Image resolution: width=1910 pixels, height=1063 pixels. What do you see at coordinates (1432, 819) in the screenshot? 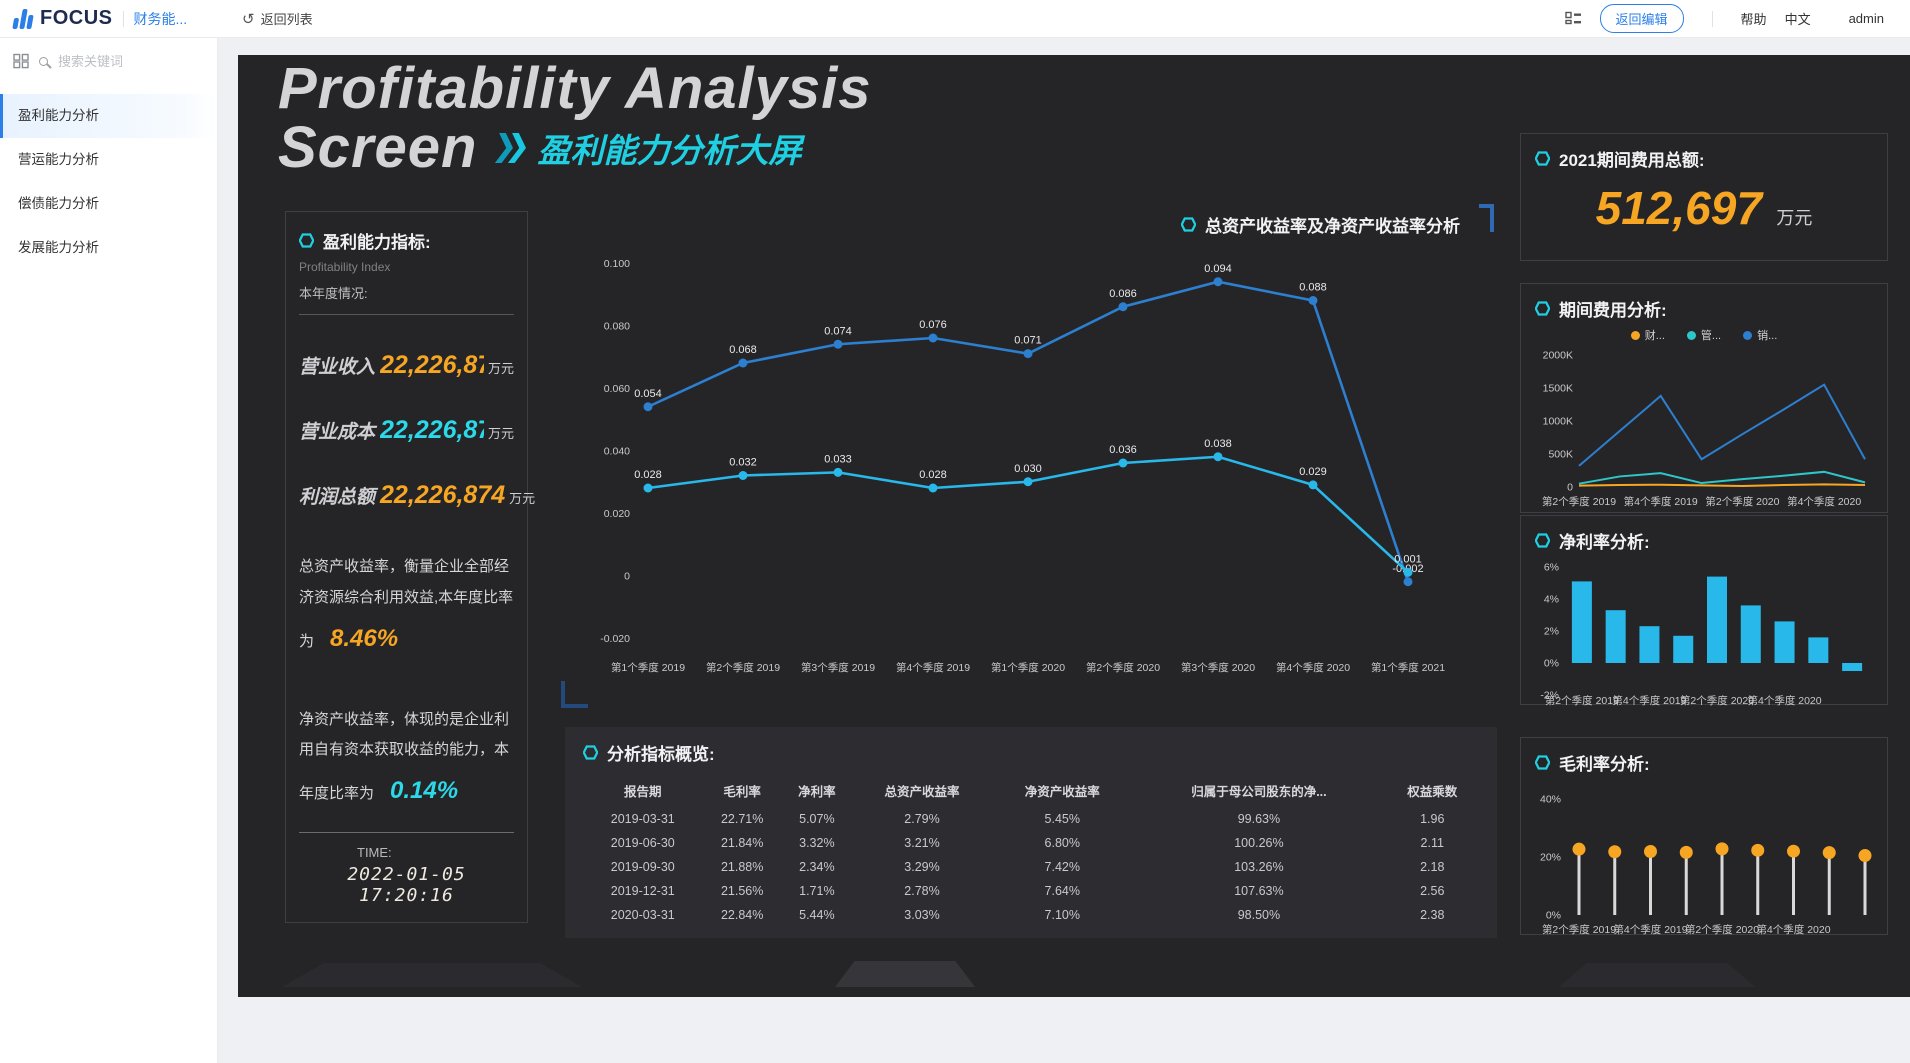
I see `table-cell: 1.96` at bounding box center [1432, 819].